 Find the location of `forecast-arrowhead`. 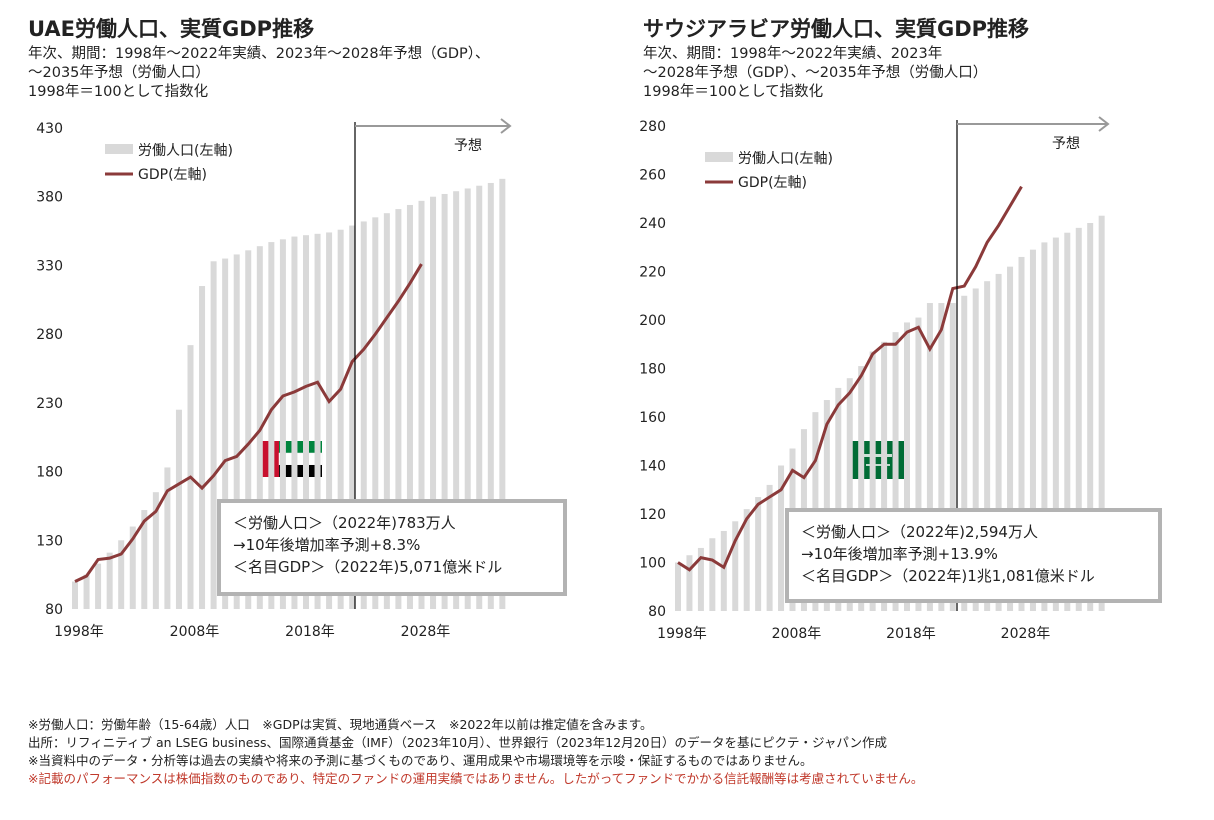

forecast-arrowhead is located at coordinates (506, 126).